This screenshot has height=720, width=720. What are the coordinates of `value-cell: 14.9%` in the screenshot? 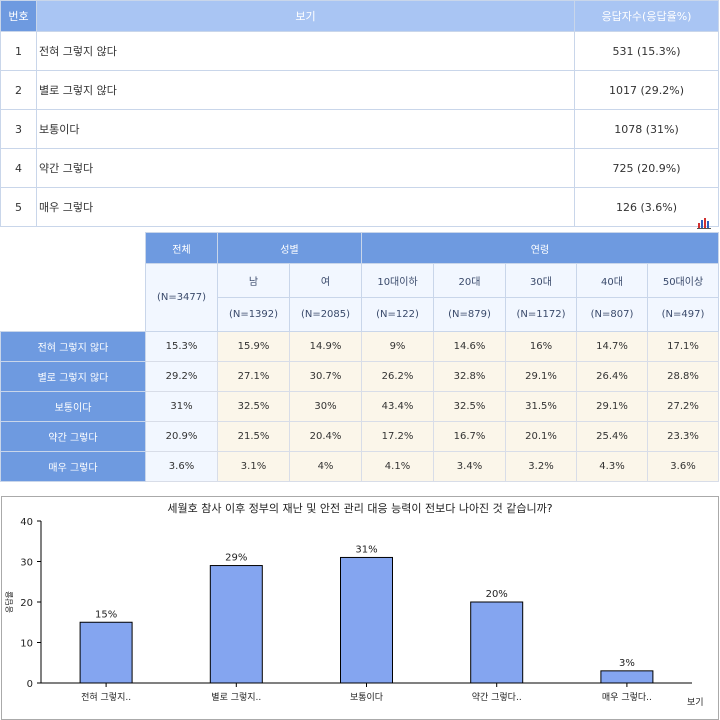 It's located at (325, 346).